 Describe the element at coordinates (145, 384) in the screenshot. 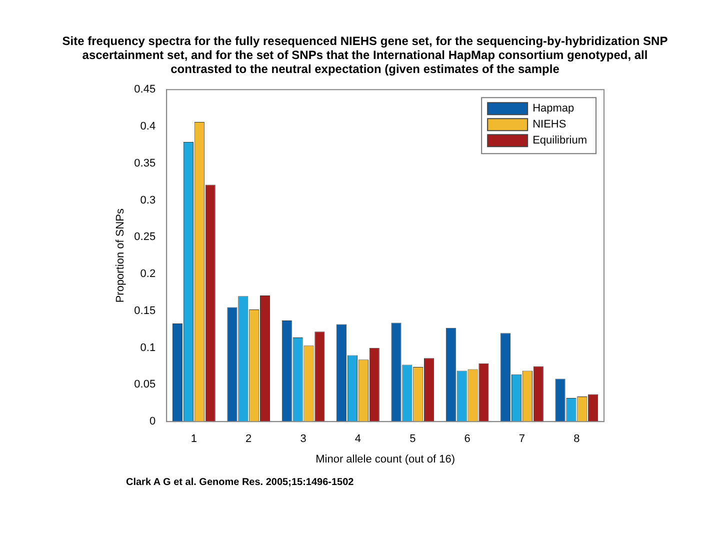

I see `y-tick-label: 0.05` at that location.